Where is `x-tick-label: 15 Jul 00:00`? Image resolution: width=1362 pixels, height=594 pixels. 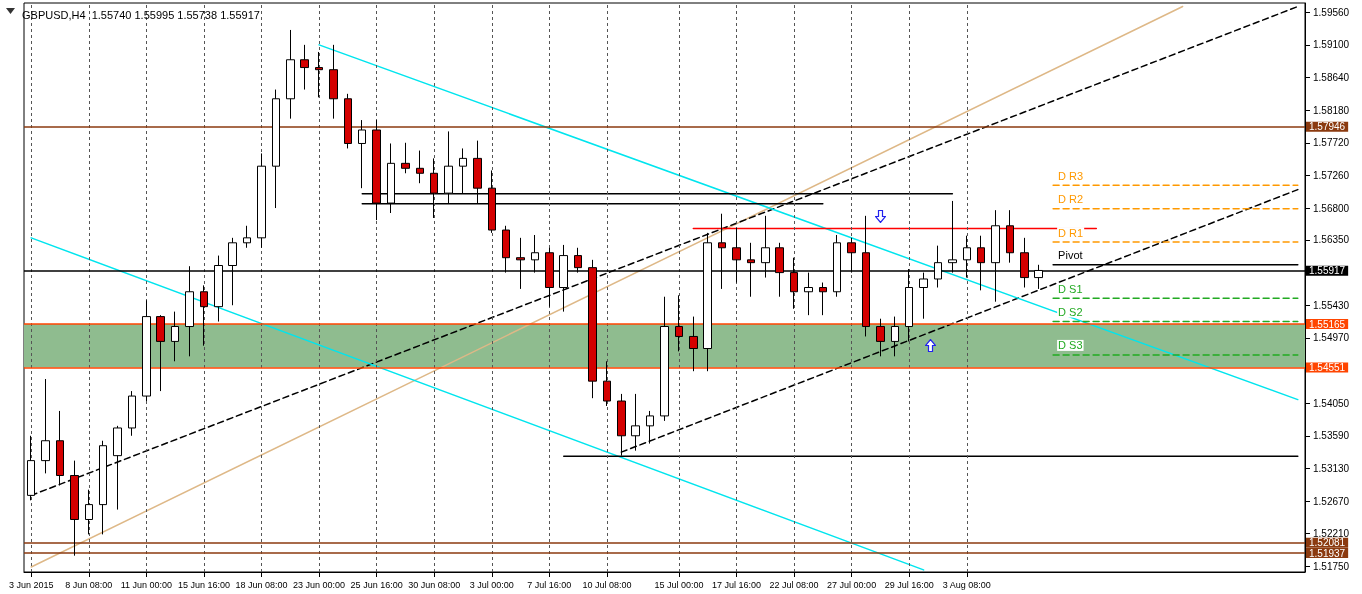
x-tick-label: 15 Jul 00:00 is located at coordinates (679, 584).